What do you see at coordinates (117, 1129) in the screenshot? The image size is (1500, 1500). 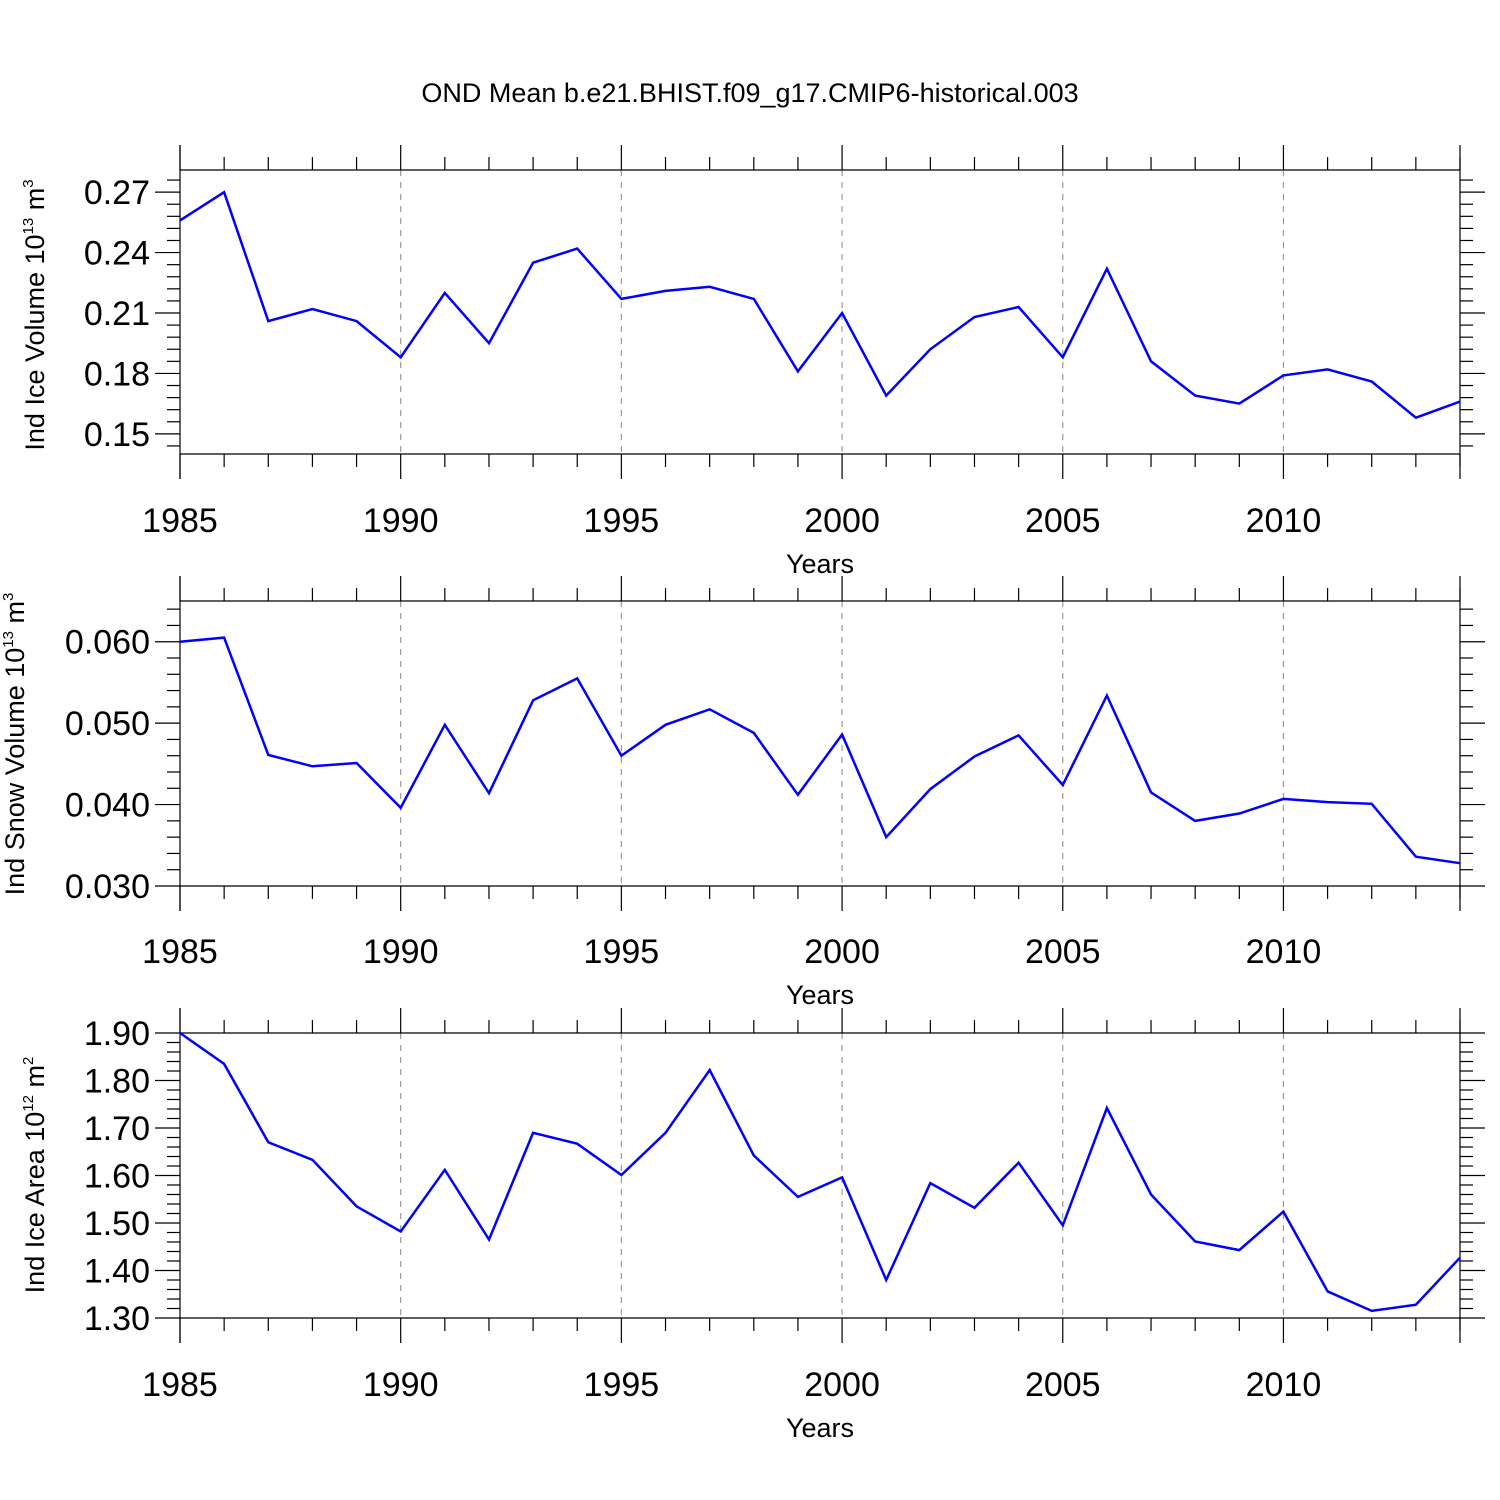 I see `y-tick-label: 1.70` at bounding box center [117, 1129].